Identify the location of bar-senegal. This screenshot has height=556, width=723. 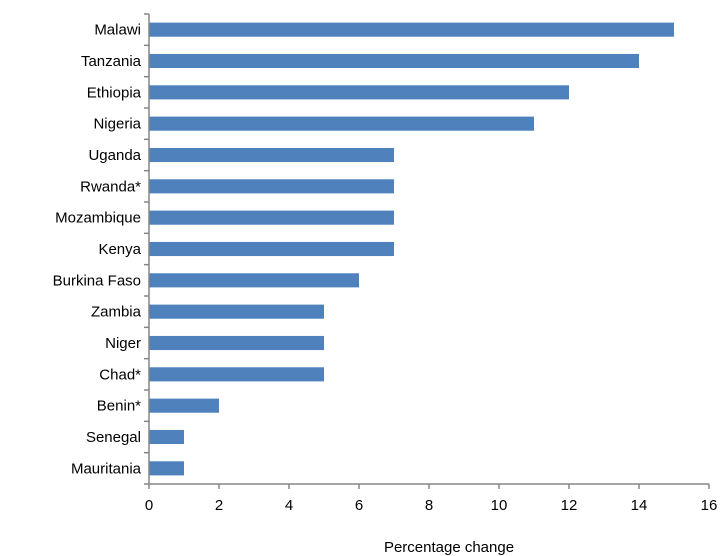
(166, 437).